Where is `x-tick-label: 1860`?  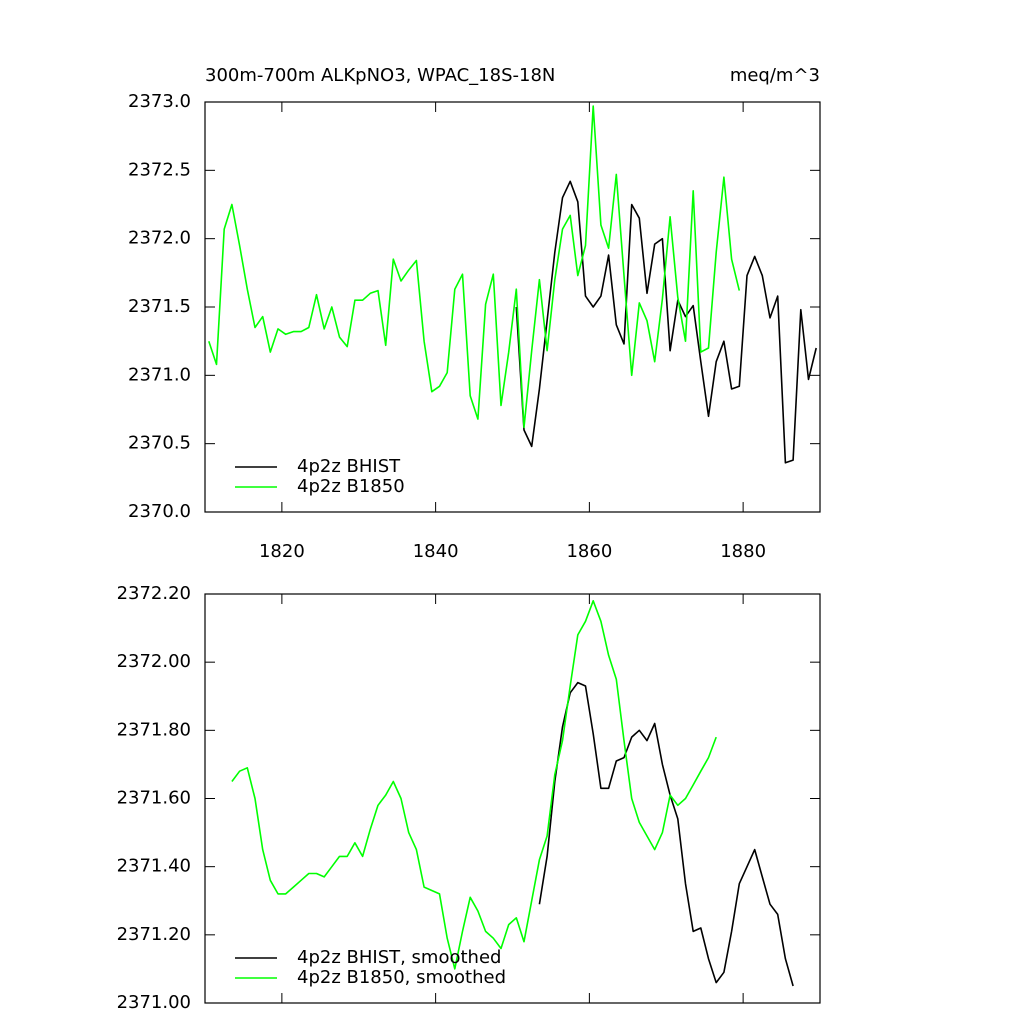
x-tick-label: 1860 is located at coordinates (589, 551).